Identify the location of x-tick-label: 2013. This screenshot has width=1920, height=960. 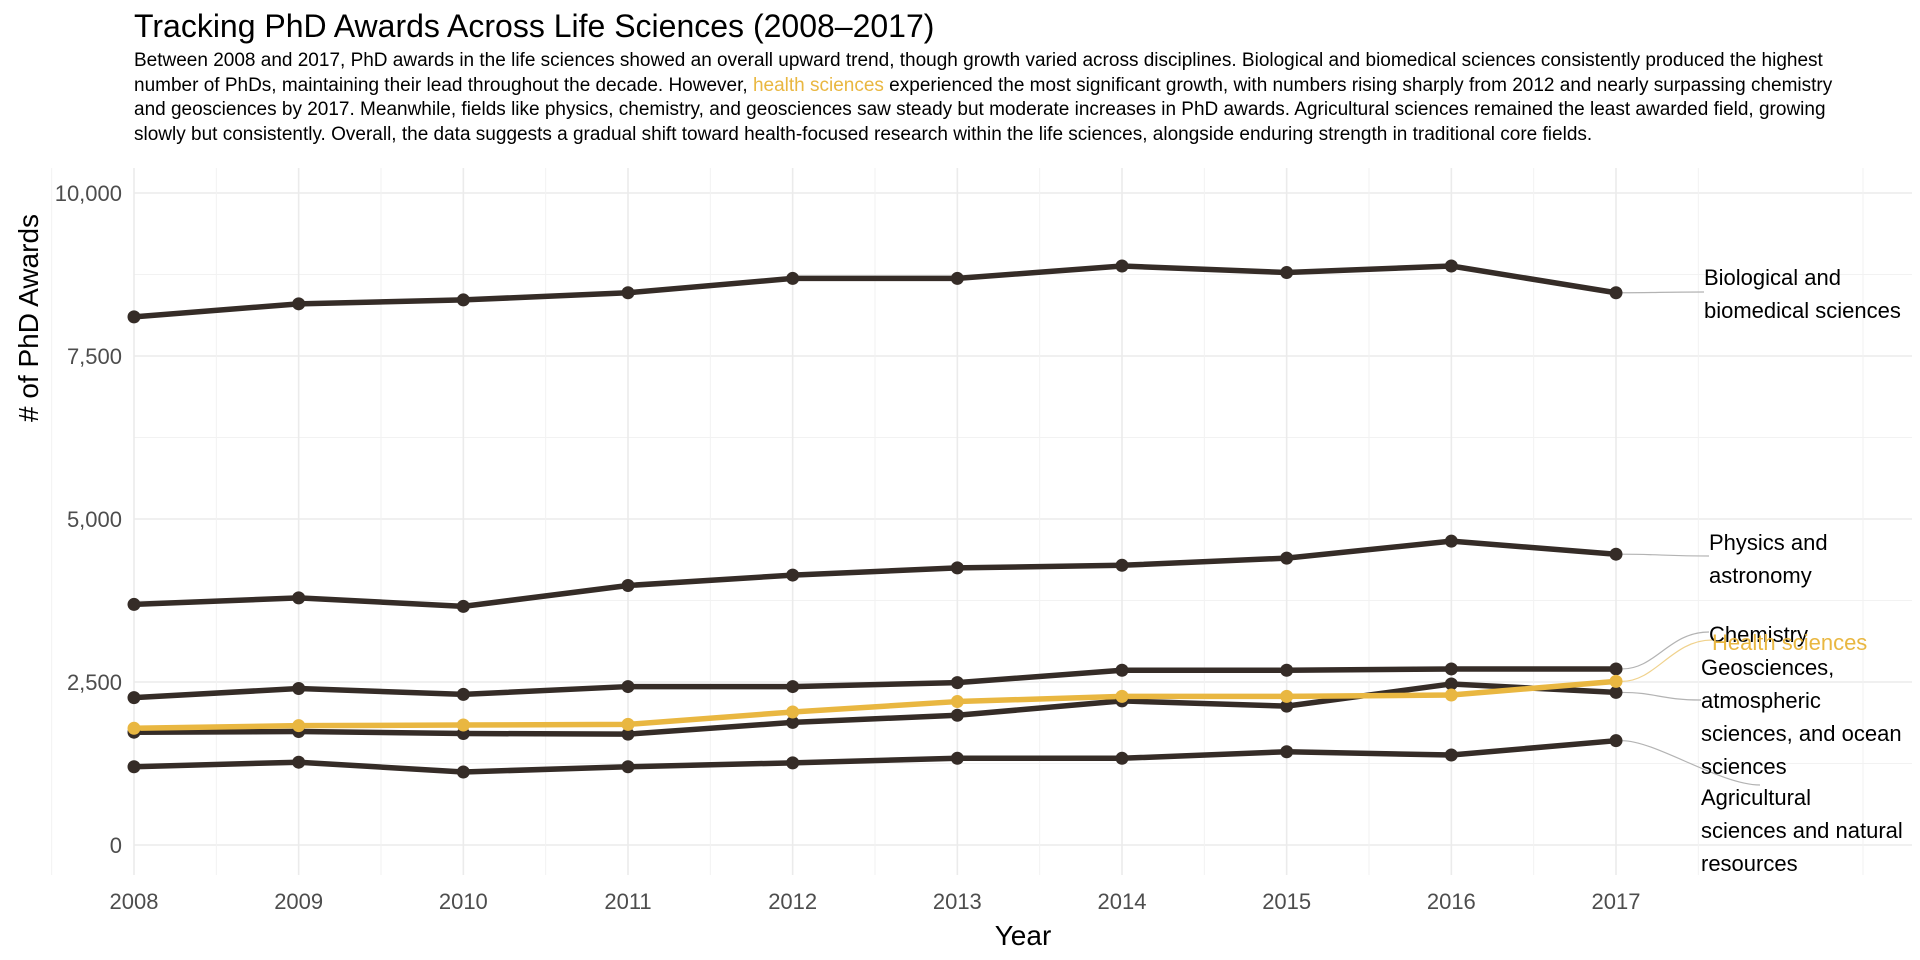
(957, 901).